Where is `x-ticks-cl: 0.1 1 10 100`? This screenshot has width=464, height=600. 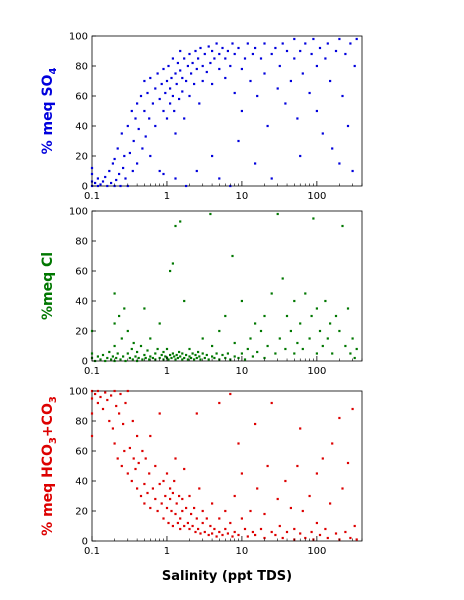 x-ticks-cl: 0.1 1 10 100 is located at coordinates (223, 366).